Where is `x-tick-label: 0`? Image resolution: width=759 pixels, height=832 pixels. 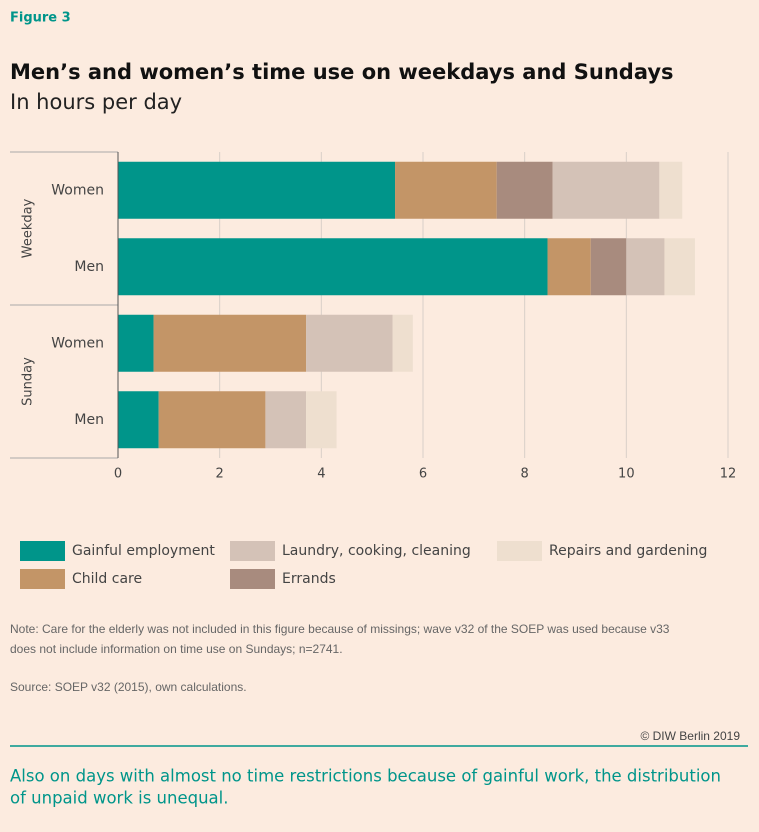
x-tick-label: 0 is located at coordinates (118, 474).